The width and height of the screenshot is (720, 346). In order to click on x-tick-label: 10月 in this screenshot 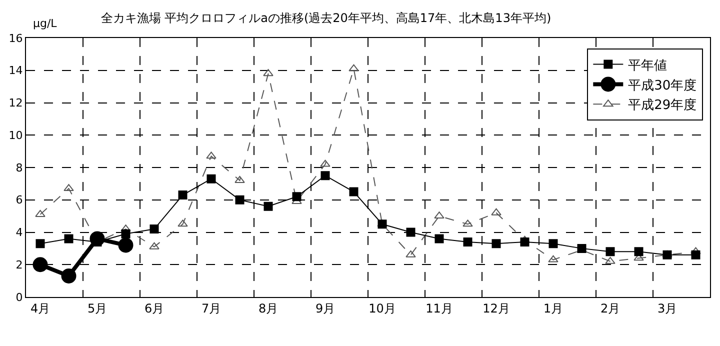, I will do `click(382, 308)`.